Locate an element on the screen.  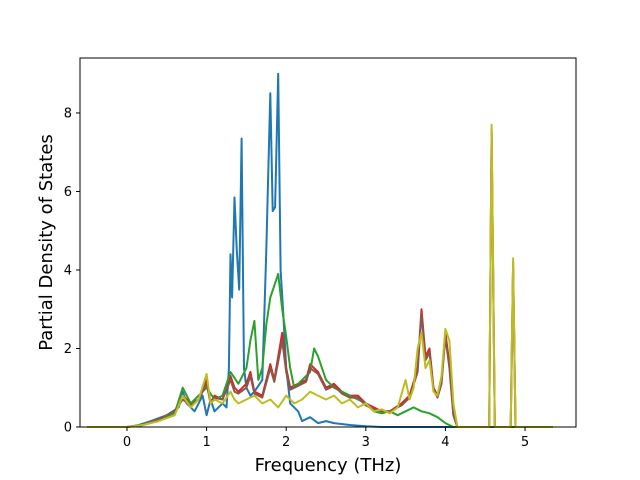
x-axis-ticks: 0 1 2 3 4 5 is located at coordinates (326, 438).